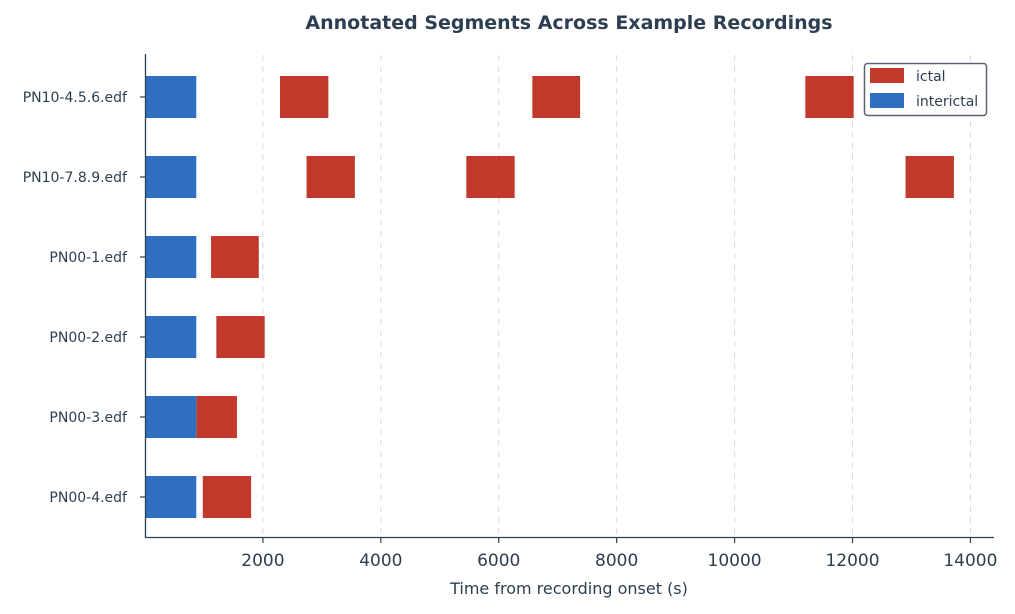 This screenshot has width=1015, height=614. What do you see at coordinates (88, 418) in the screenshot?
I see `y-tick-label: PN00-3.edf` at bounding box center [88, 418].